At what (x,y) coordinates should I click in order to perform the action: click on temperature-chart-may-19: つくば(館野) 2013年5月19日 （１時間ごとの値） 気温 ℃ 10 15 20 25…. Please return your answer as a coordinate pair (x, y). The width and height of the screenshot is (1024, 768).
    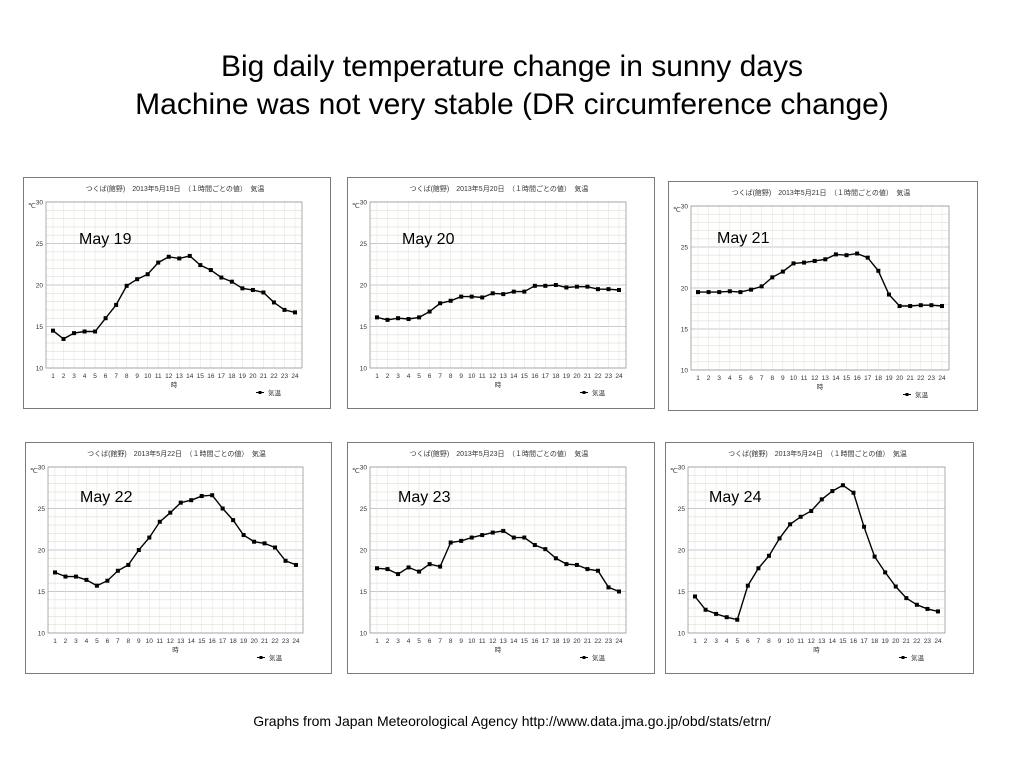
    Looking at the image, I should click on (177, 293).